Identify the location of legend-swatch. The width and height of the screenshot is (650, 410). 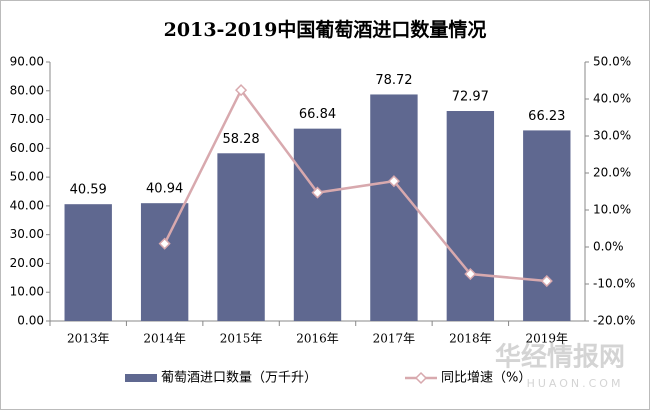
(141, 378).